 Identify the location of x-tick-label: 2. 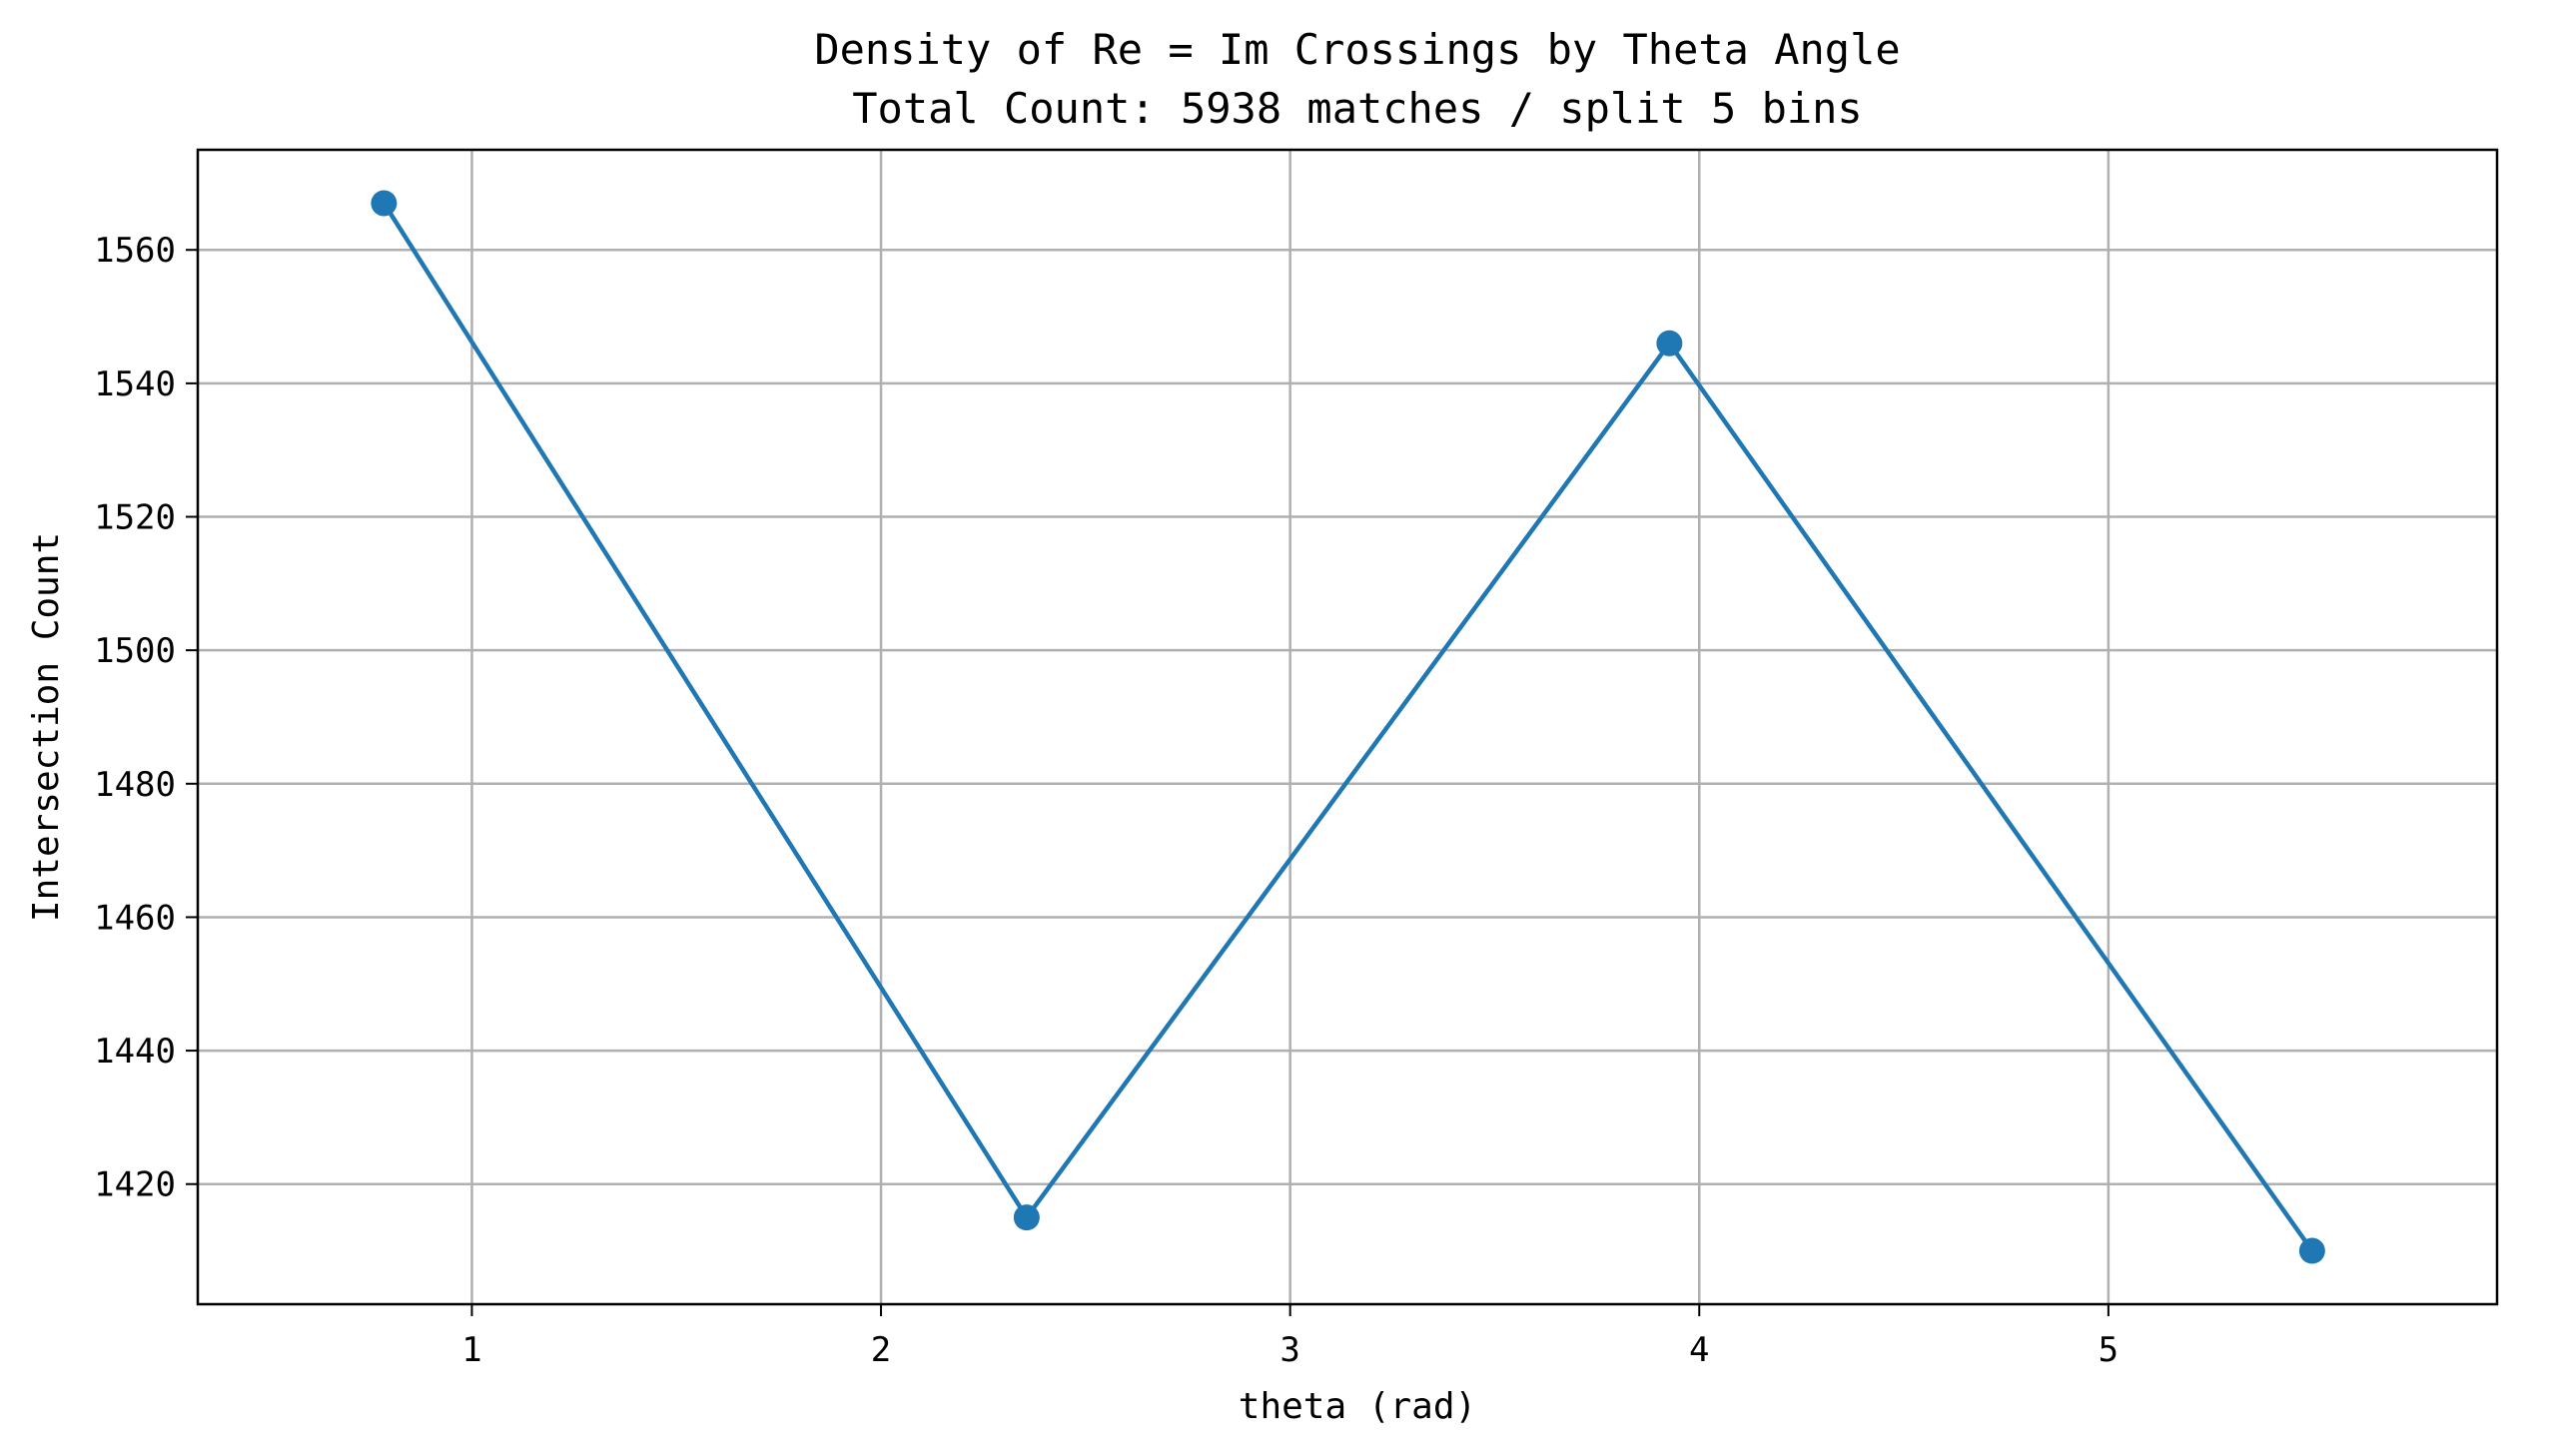
(881, 1350).